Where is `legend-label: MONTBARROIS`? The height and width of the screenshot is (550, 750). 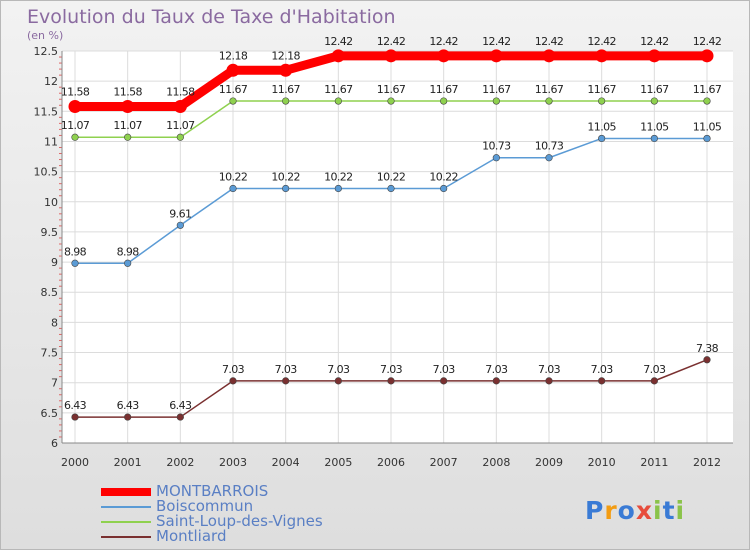 legend-label: MONTBARROIS is located at coordinates (212, 491).